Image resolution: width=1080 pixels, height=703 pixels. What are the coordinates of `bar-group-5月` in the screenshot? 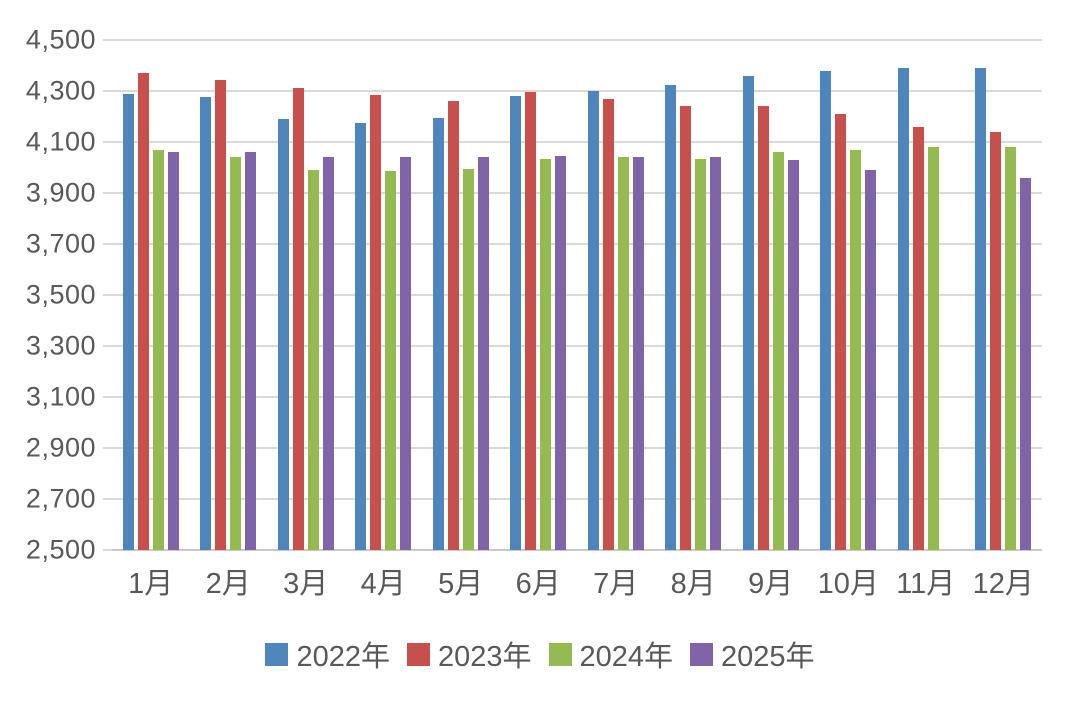 It's located at (461, 295).